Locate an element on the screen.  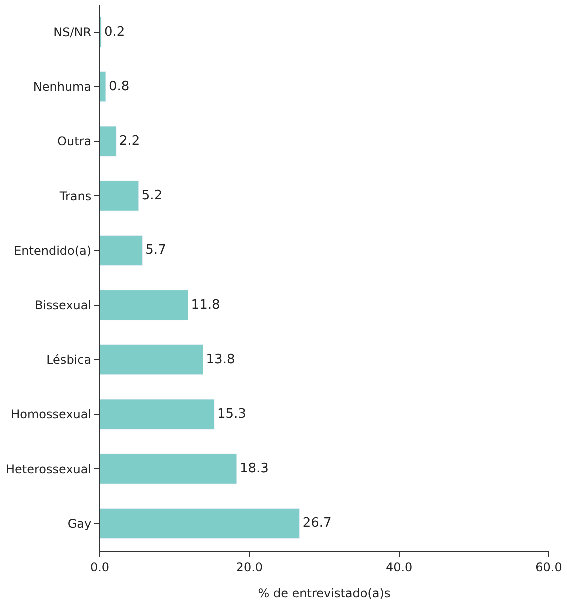
x-tick-label: 0.0 is located at coordinates (100, 567).